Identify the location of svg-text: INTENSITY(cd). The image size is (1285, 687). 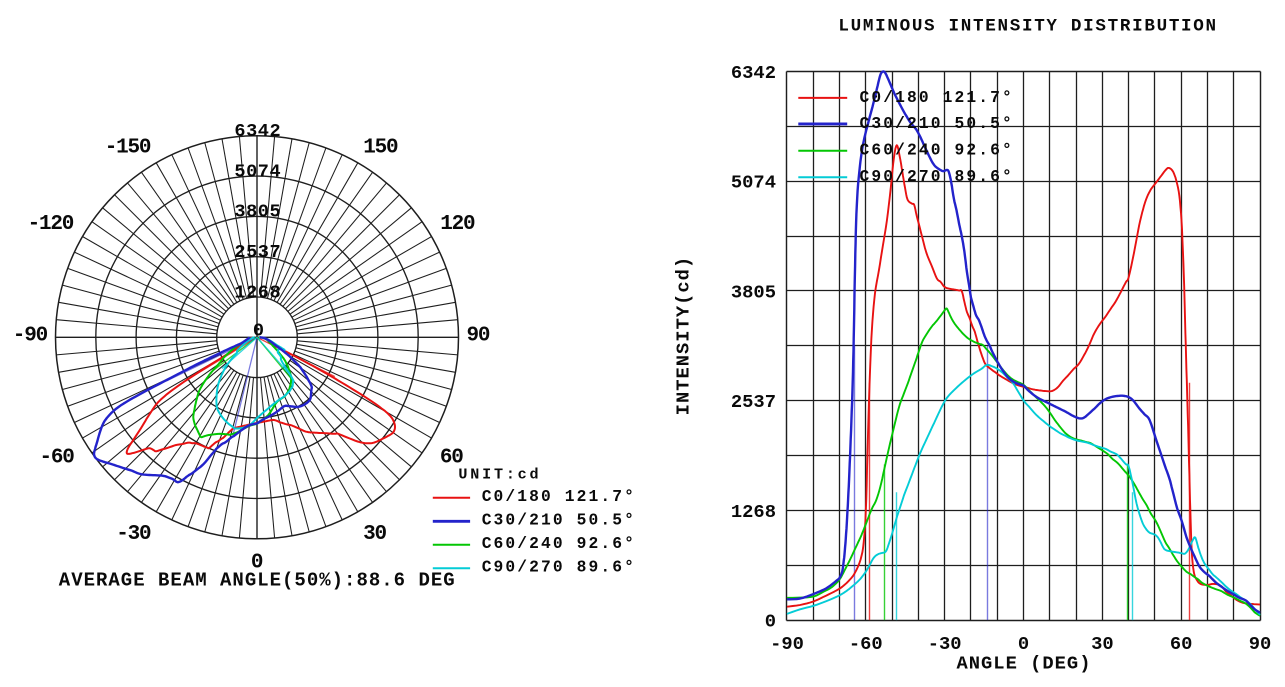
(684, 336).